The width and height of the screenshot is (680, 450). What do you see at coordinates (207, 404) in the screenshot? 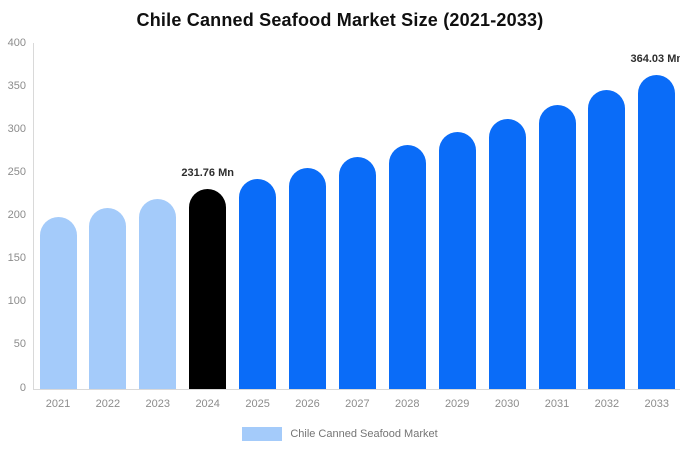
I see `x-axis-label-2024: 2024` at bounding box center [207, 404].